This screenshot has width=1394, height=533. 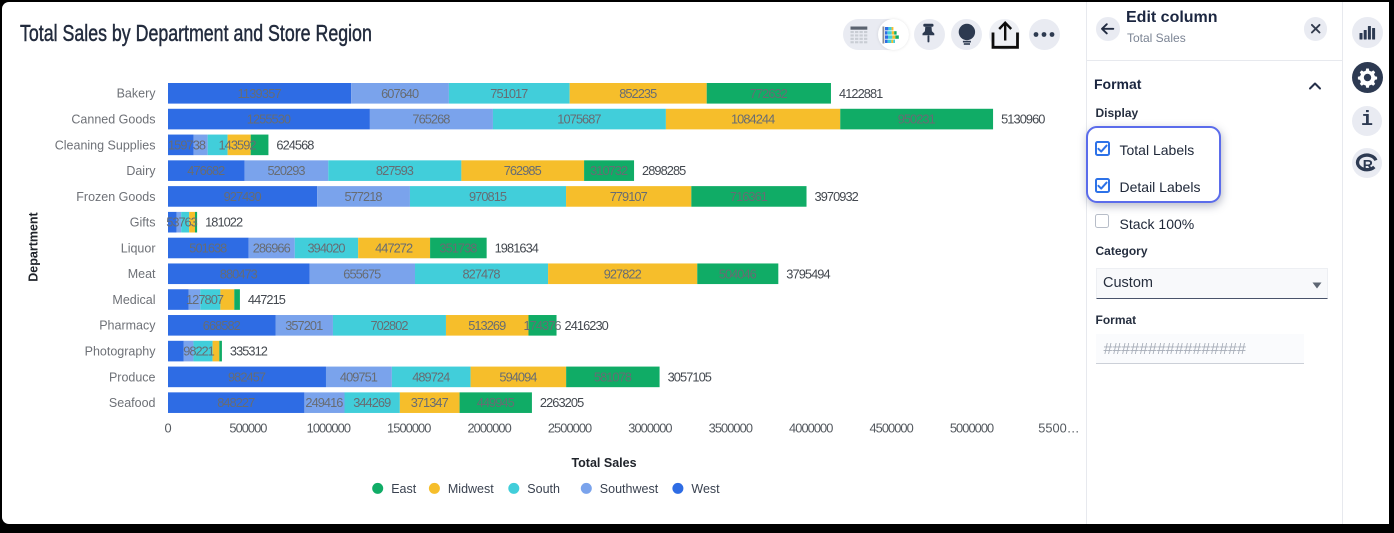 What do you see at coordinates (738, 273) in the screenshot?
I see `svg-text: 504046` at bounding box center [738, 273].